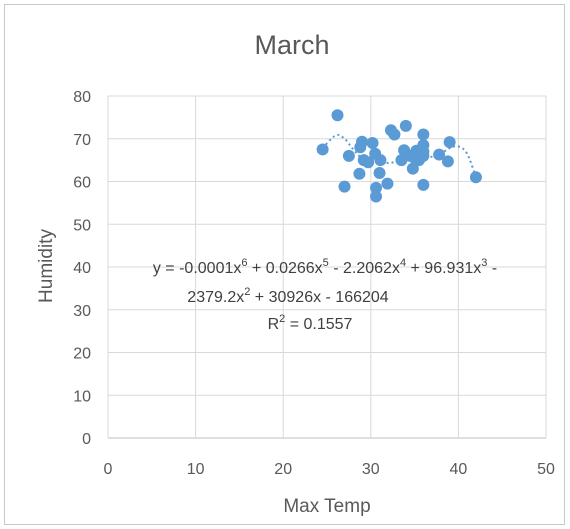 This screenshot has width=570, height=529. What do you see at coordinates (82, 354) in the screenshot?
I see `y-tick-label: 20` at bounding box center [82, 354].